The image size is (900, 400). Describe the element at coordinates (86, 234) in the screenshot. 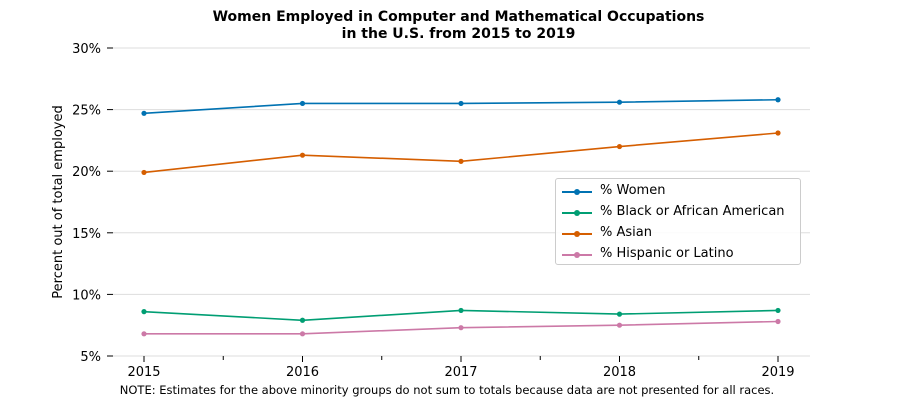

I see `y-tick-label: 15%` at that location.